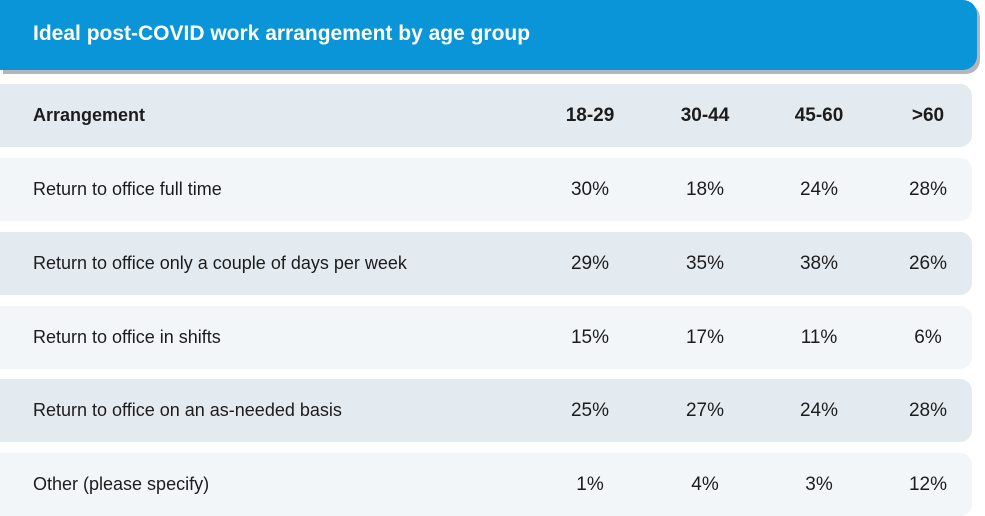  I want to click on table-cell: 30%, so click(590, 189).